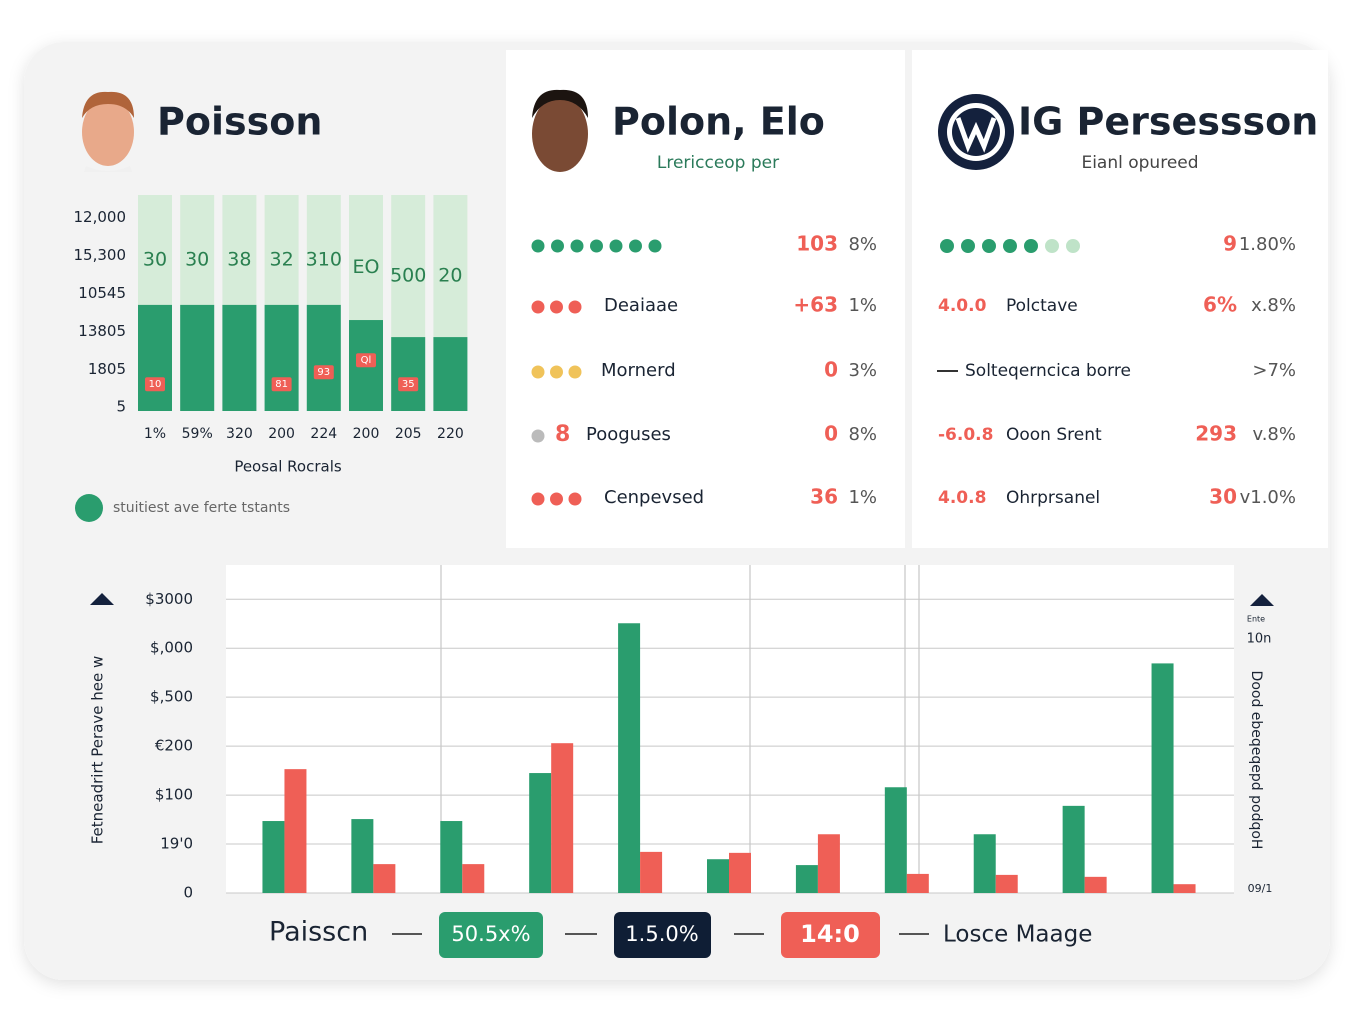 The width and height of the screenshot is (1365, 1024). I want to click on row-prefix: 4.0.0, so click(962, 306).